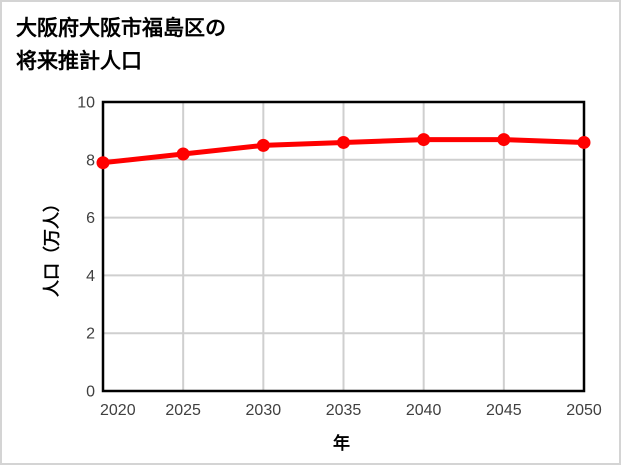  I want to click on x-axis-title: 年, so click(341, 443).